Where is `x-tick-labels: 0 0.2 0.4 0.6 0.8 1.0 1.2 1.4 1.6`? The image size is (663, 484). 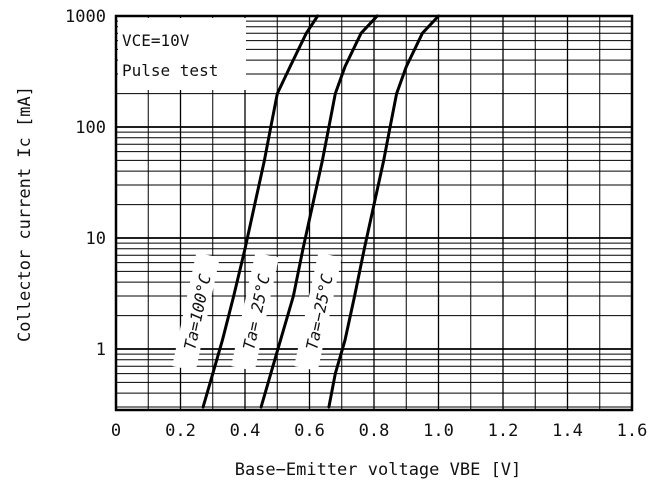
x-tick-labels: 0 0.2 0.4 0.6 0.8 1.0 1.2 1.4 1.6 is located at coordinates (379, 431).